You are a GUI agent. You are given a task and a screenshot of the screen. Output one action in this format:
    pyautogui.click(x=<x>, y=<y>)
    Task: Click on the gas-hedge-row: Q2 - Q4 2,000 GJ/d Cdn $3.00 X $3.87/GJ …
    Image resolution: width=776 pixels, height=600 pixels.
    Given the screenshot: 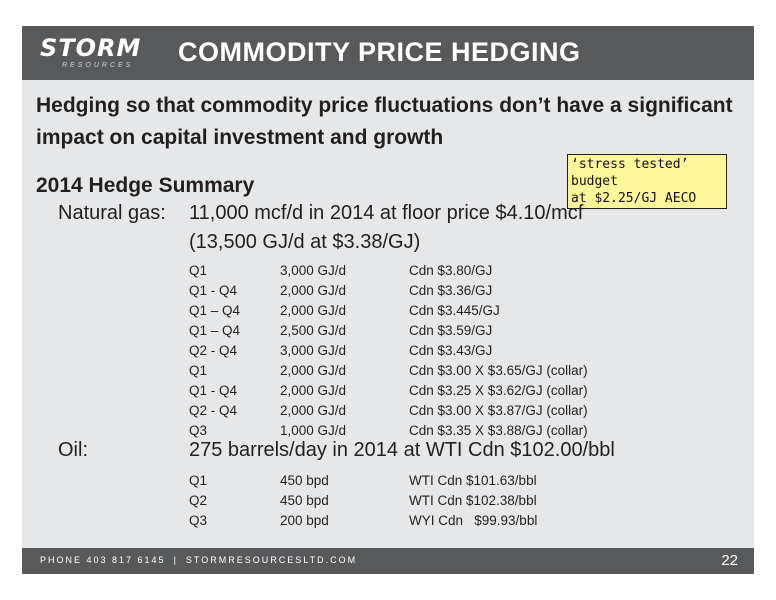 What is the action you would take?
    pyautogui.click(x=459, y=413)
    